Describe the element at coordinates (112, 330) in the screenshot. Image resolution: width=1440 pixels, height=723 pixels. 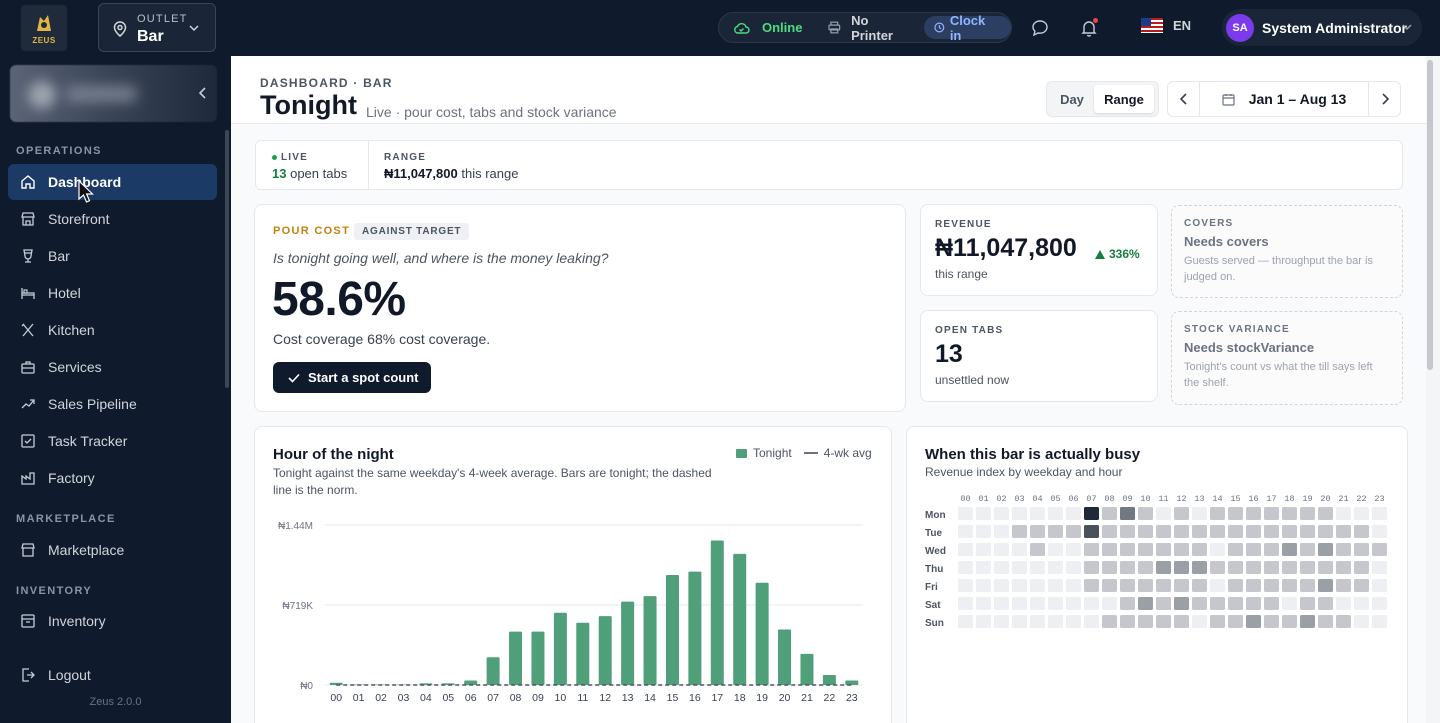
I see `sidebar-item-kitchen: Kitchen` at that location.